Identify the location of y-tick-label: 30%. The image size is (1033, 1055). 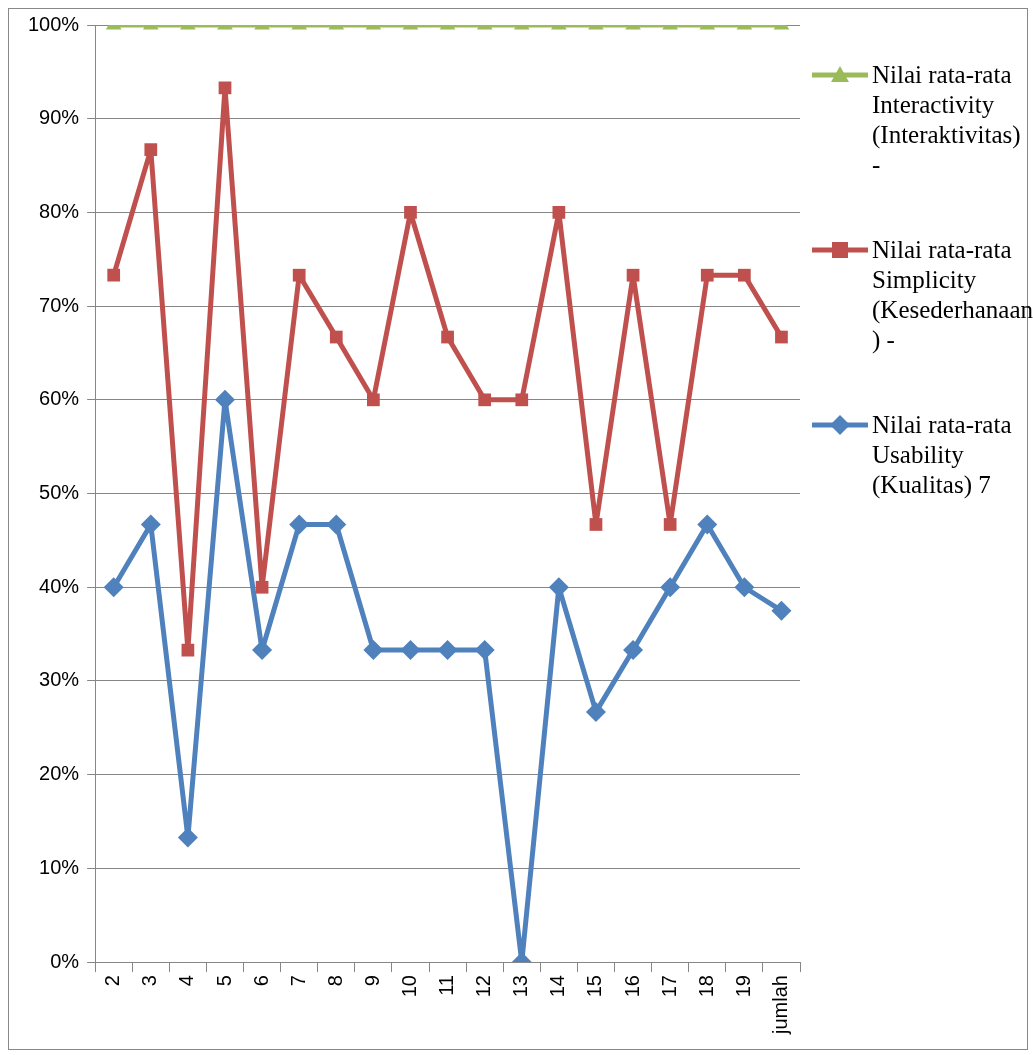
(59, 679).